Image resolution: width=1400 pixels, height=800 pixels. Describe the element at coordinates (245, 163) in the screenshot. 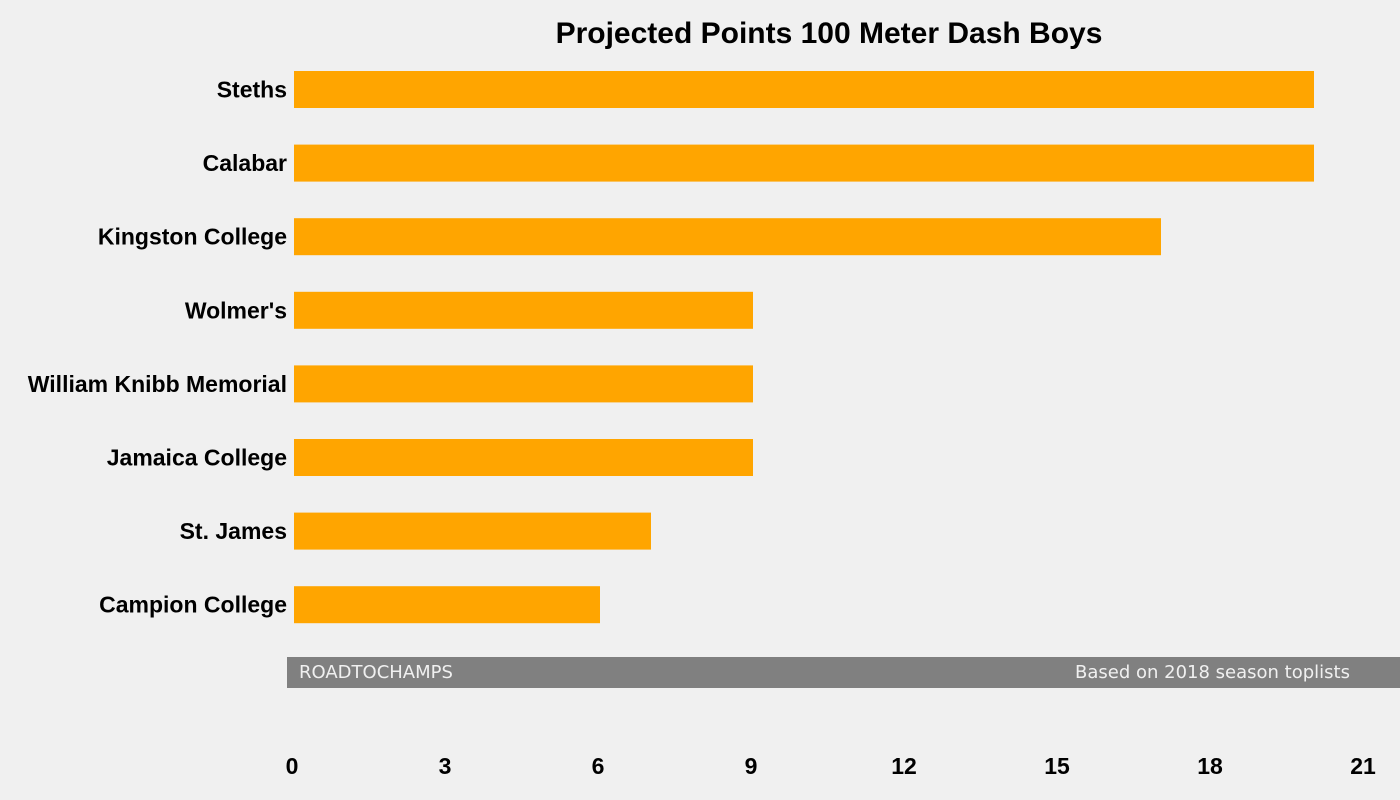

I see `category-label-1: Calabar` at that location.